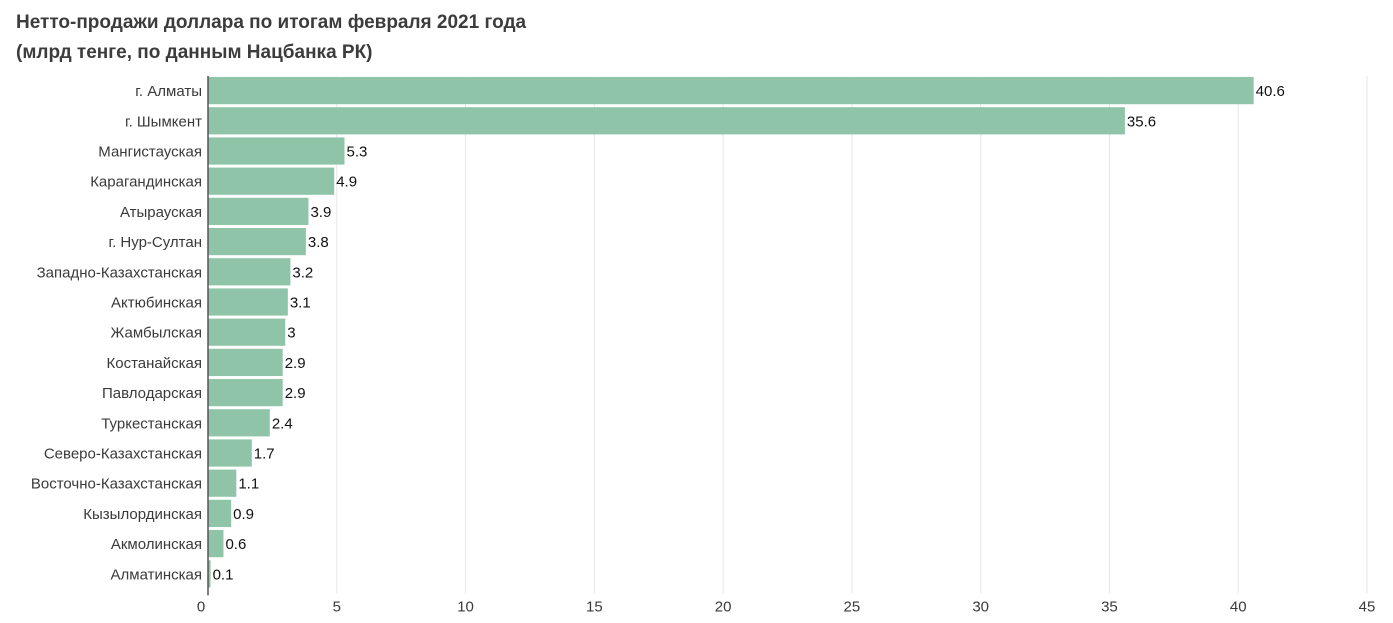 The width and height of the screenshot is (1393, 623). I want to click on value-label: 35.6, so click(1141, 121).